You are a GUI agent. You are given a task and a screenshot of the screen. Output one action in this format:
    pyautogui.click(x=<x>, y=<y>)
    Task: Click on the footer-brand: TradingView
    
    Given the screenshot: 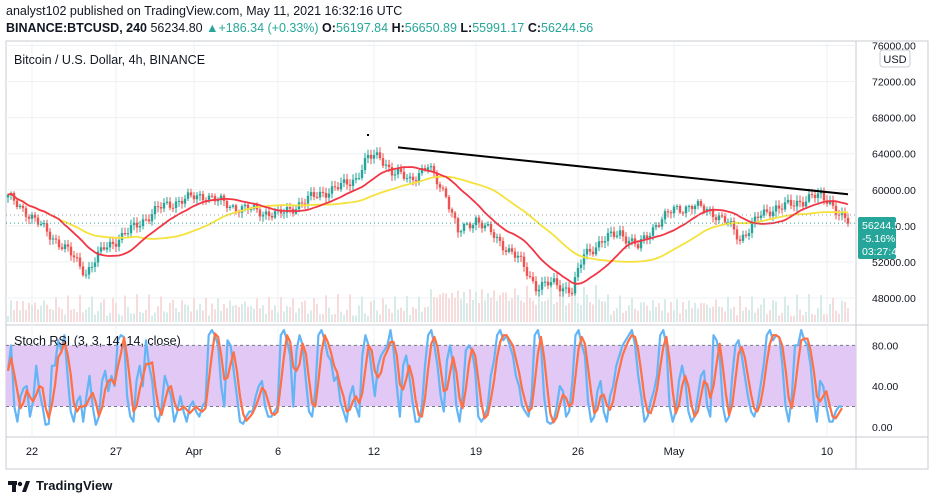 What is the action you would take?
    pyautogui.click(x=60, y=485)
    